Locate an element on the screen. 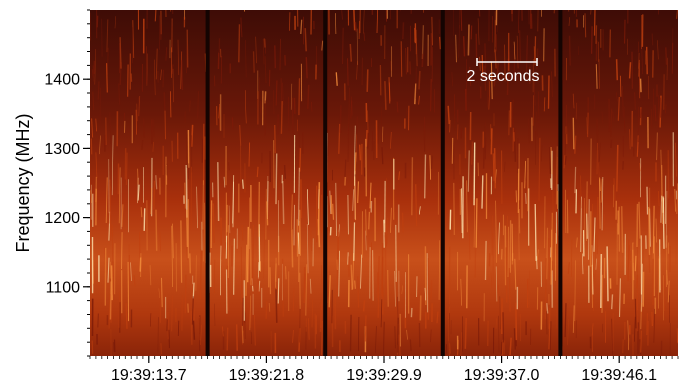 The image size is (680, 389). x-tick-label: 19:39:13.7 is located at coordinates (149, 375).